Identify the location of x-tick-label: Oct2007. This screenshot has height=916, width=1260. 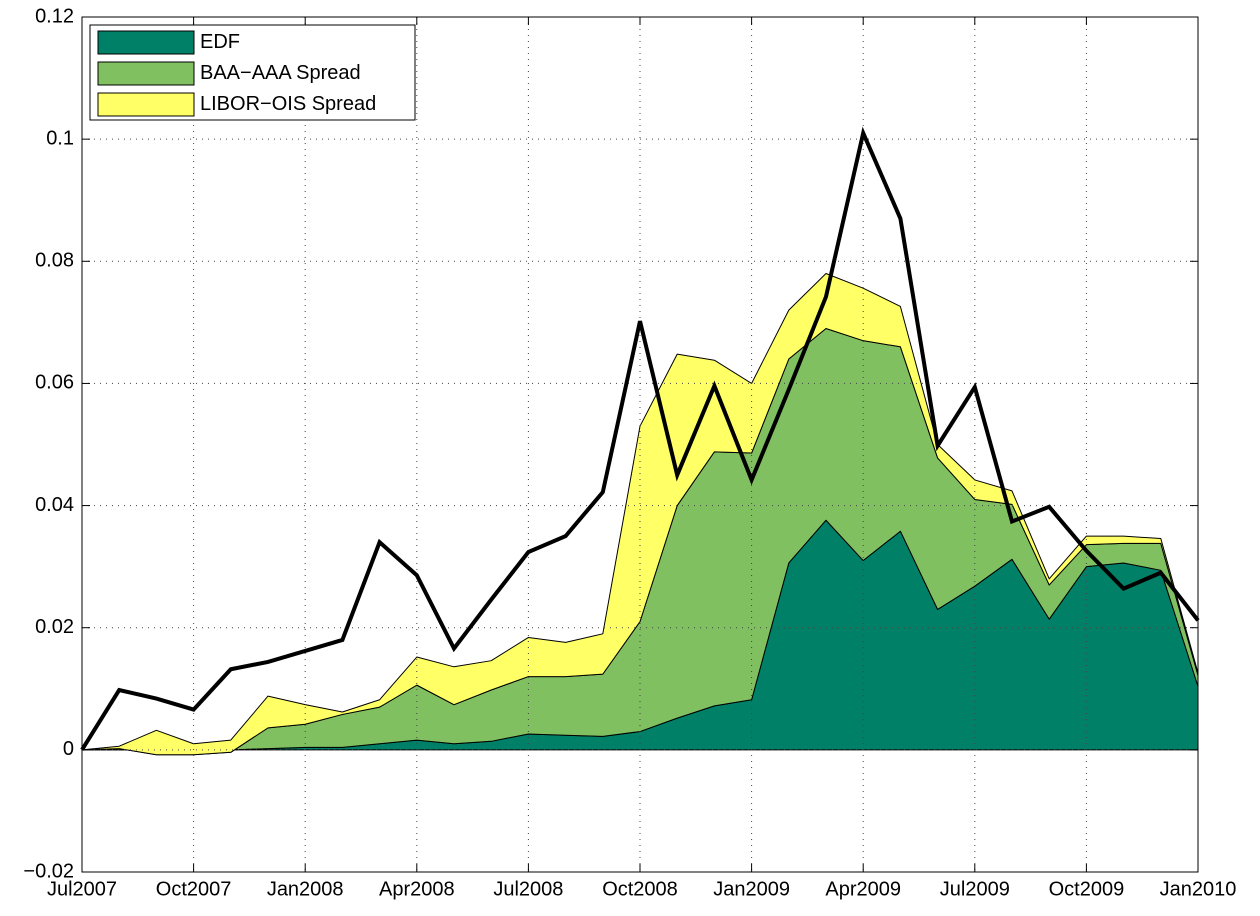
(194, 889).